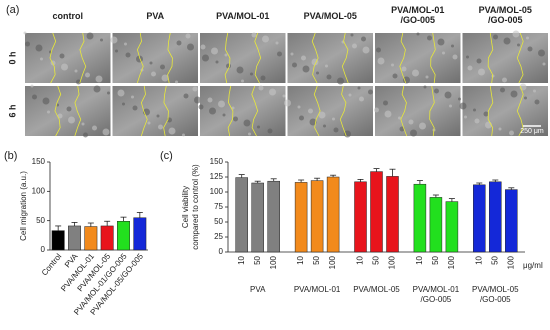 Image resolution: width=550 pixels, height=330 pixels. I want to click on y-tick-label: 0, so click(221, 251).